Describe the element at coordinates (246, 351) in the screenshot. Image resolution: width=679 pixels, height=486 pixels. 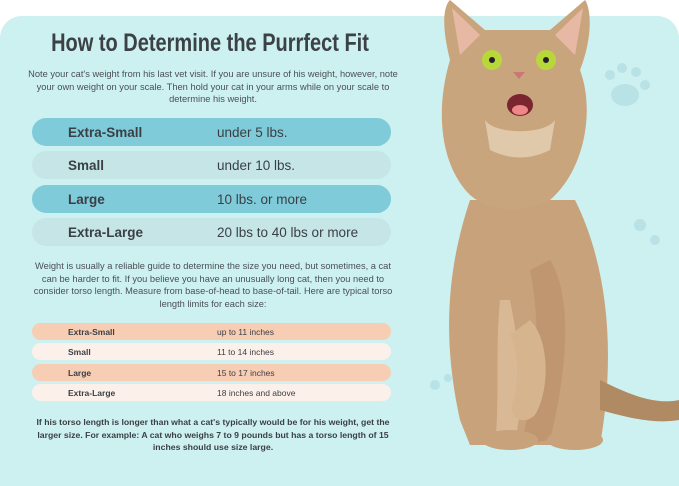
I see `length-value: 11 to 14 inches` at that location.